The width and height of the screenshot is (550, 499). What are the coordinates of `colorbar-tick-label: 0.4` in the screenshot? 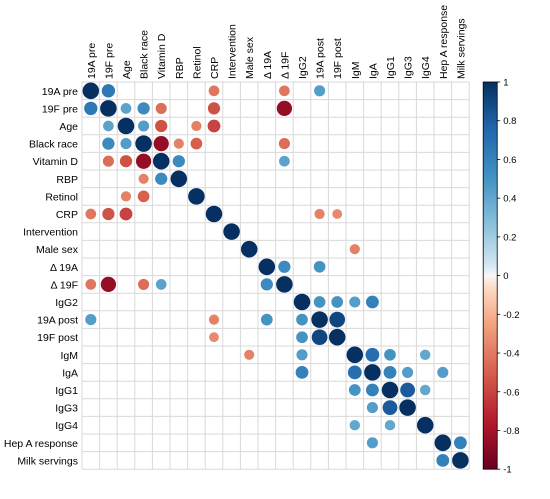 It's located at (509, 199).